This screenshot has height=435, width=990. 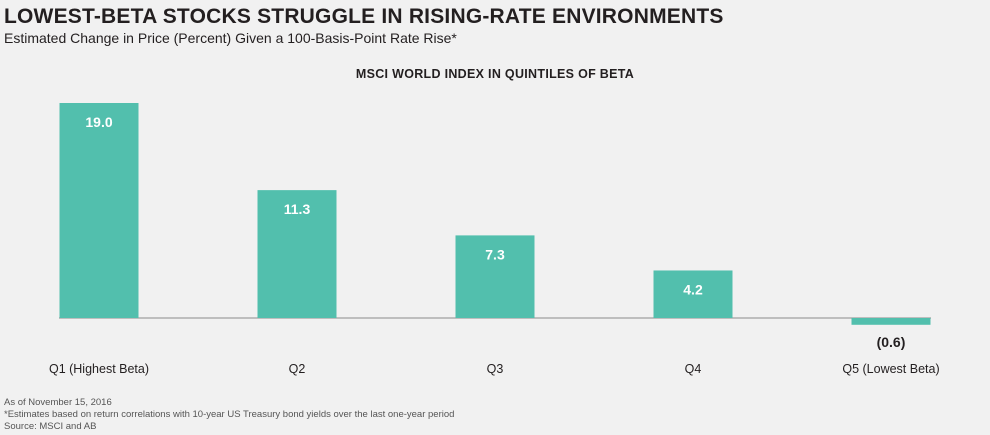 What do you see at coordinates (99, 369) in the screenshot?
I see `category-label-1: Q1 (Highest Beta)` at bounding box center [99, 369].